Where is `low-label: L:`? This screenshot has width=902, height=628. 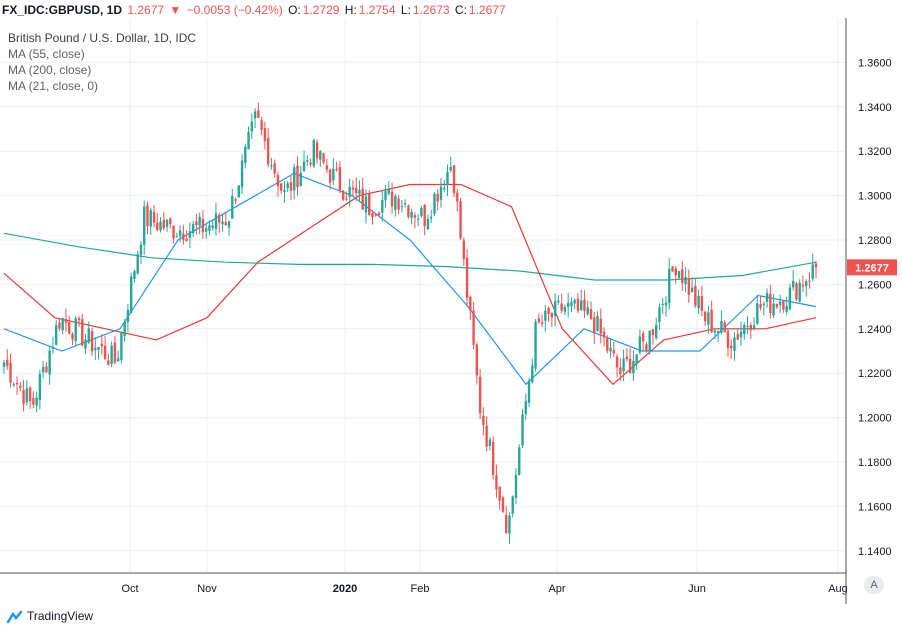 low-label: L: is located at coordinates (405, 10).